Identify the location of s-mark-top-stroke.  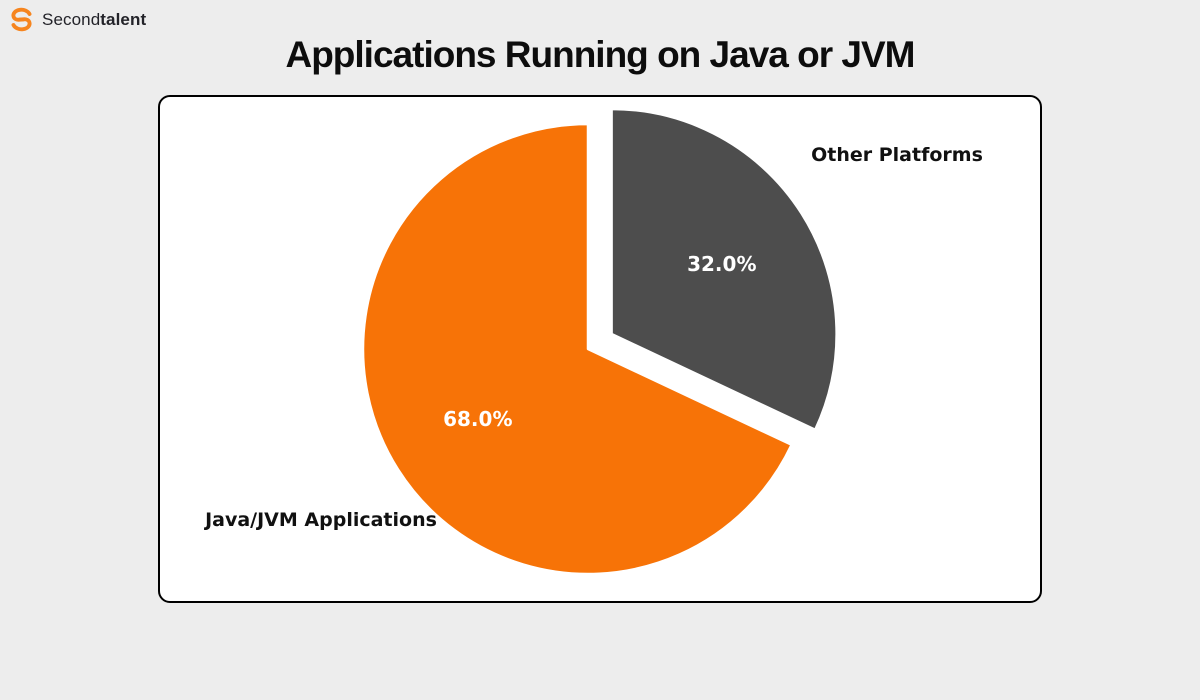
(21, 14).